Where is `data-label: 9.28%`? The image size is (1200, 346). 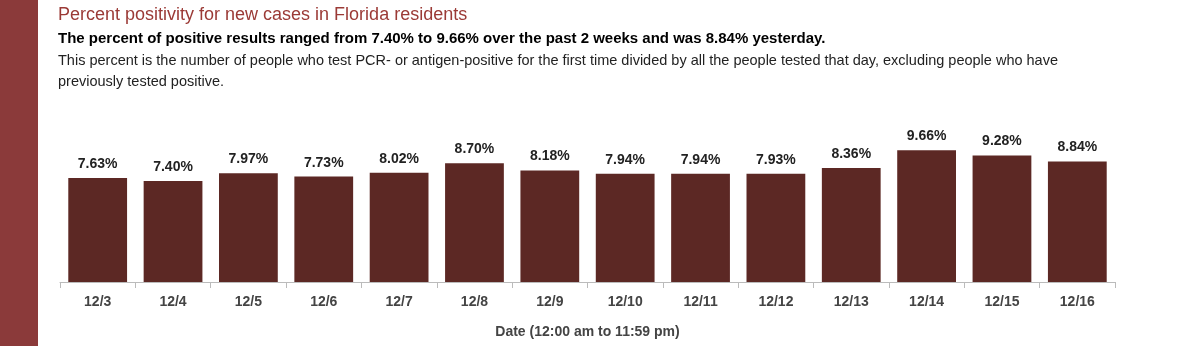
data-label: 9.28% is located at coordinates (1002, 140).